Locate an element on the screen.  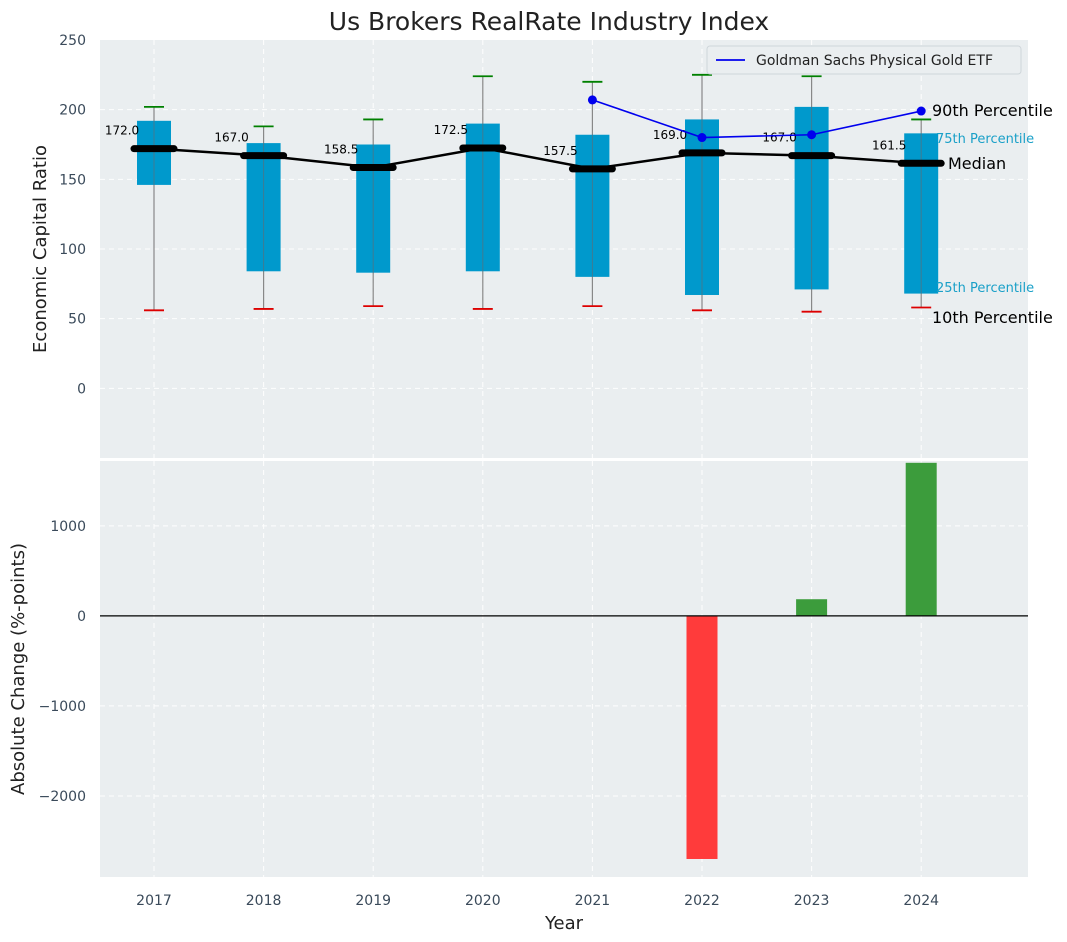
legend-box is located at coordinates (864, 60).